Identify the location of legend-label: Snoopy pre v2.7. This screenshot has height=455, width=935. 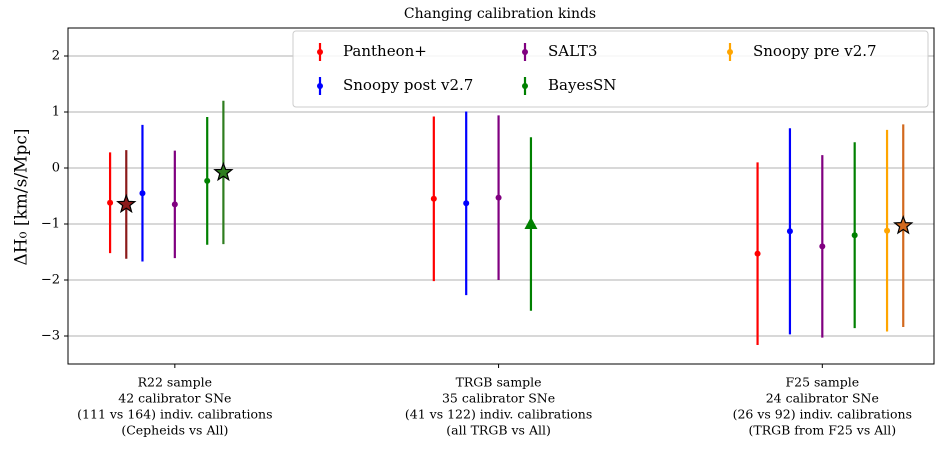
(815, 51).